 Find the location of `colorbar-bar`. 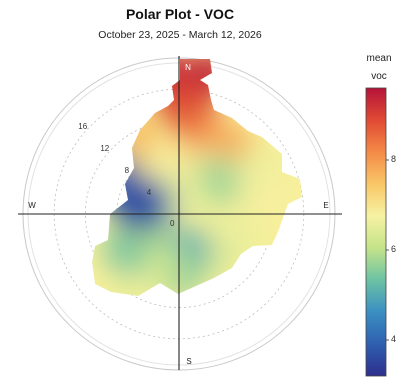

colorbar-bar is located at coordinates (376, 232).